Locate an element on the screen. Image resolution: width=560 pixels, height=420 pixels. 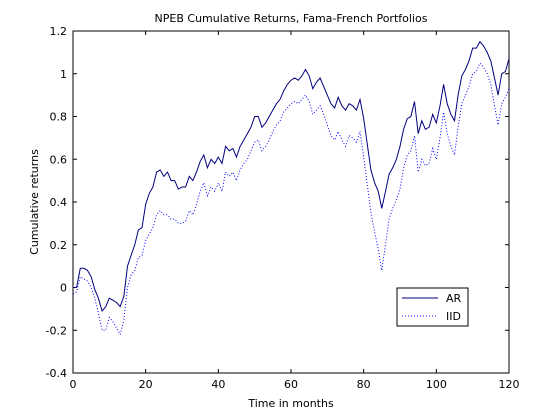
x-tick-label: 120 is located at coordinates (509, 384).